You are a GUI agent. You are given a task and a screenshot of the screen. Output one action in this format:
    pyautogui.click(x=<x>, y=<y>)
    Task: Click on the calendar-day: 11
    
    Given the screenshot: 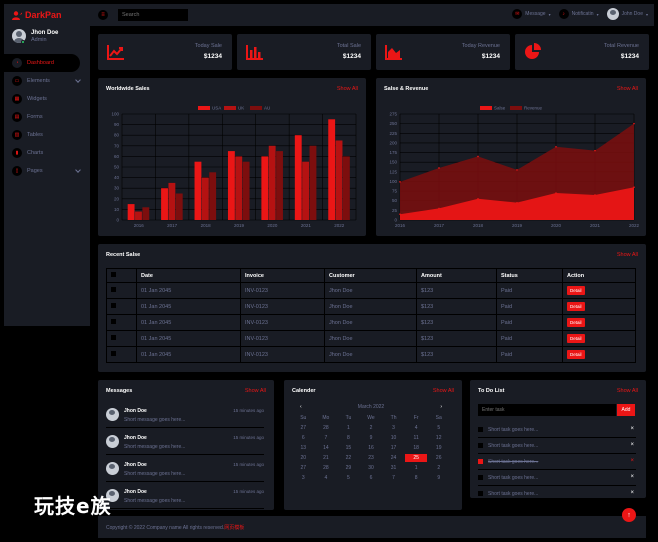 What is the action you would take?
    pyautogui.click(x=416, y=438)
    